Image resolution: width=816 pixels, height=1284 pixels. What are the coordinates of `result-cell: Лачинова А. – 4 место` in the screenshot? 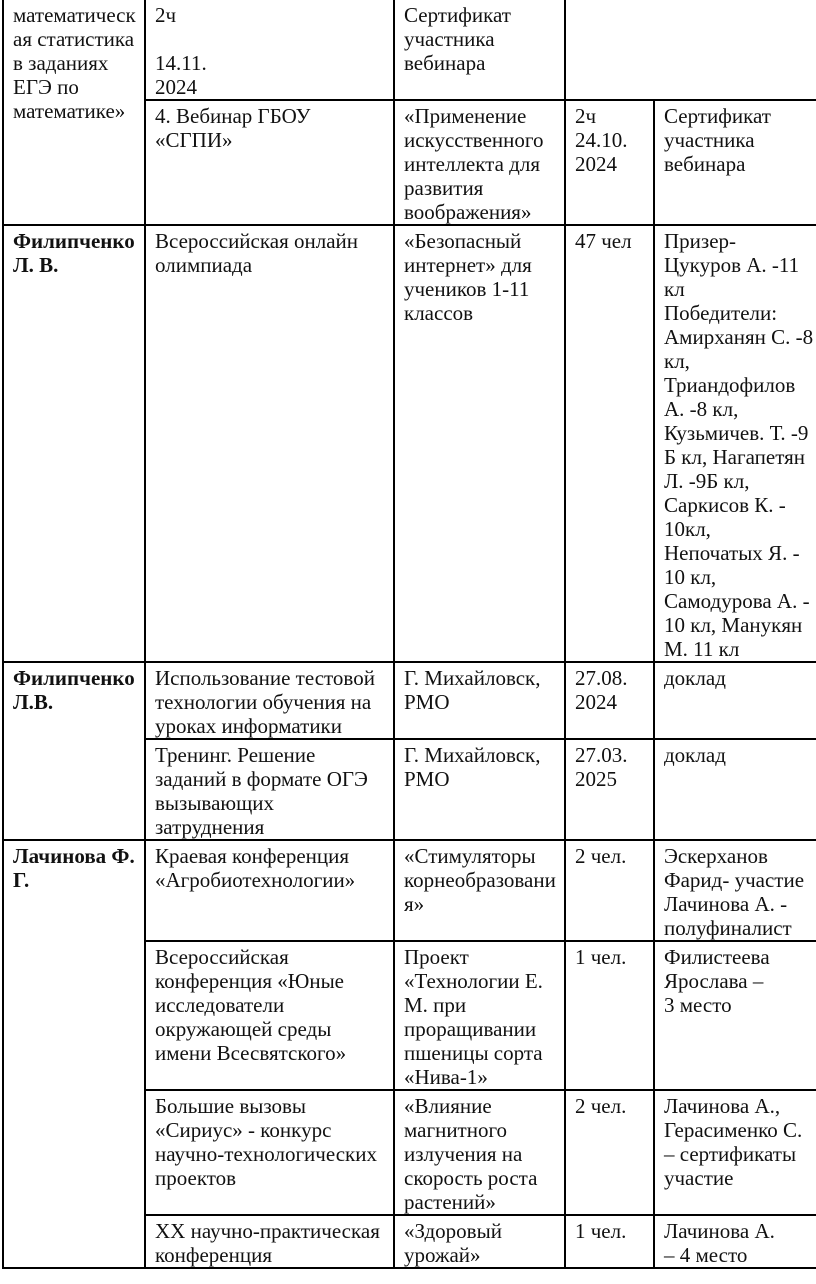 It's located at (734, 1241).